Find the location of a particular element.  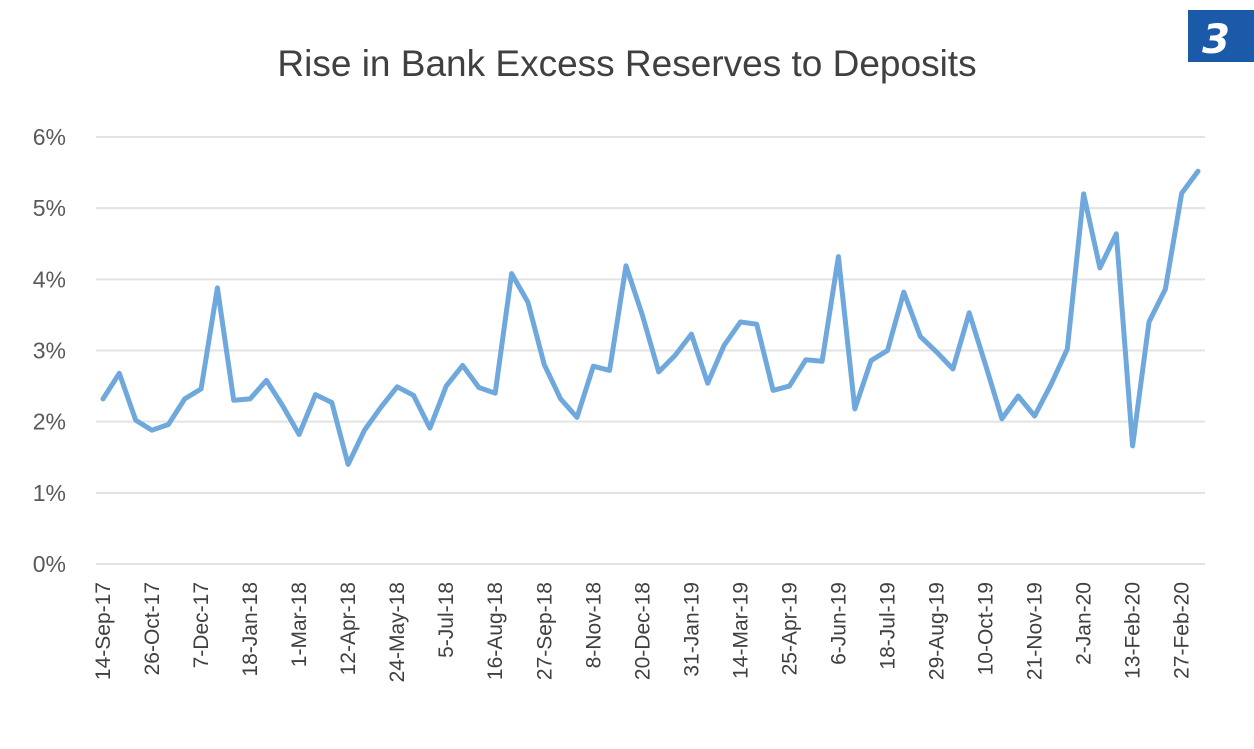

x-tick-label: 7-Dec-17 is located at coordinates (201, 625).